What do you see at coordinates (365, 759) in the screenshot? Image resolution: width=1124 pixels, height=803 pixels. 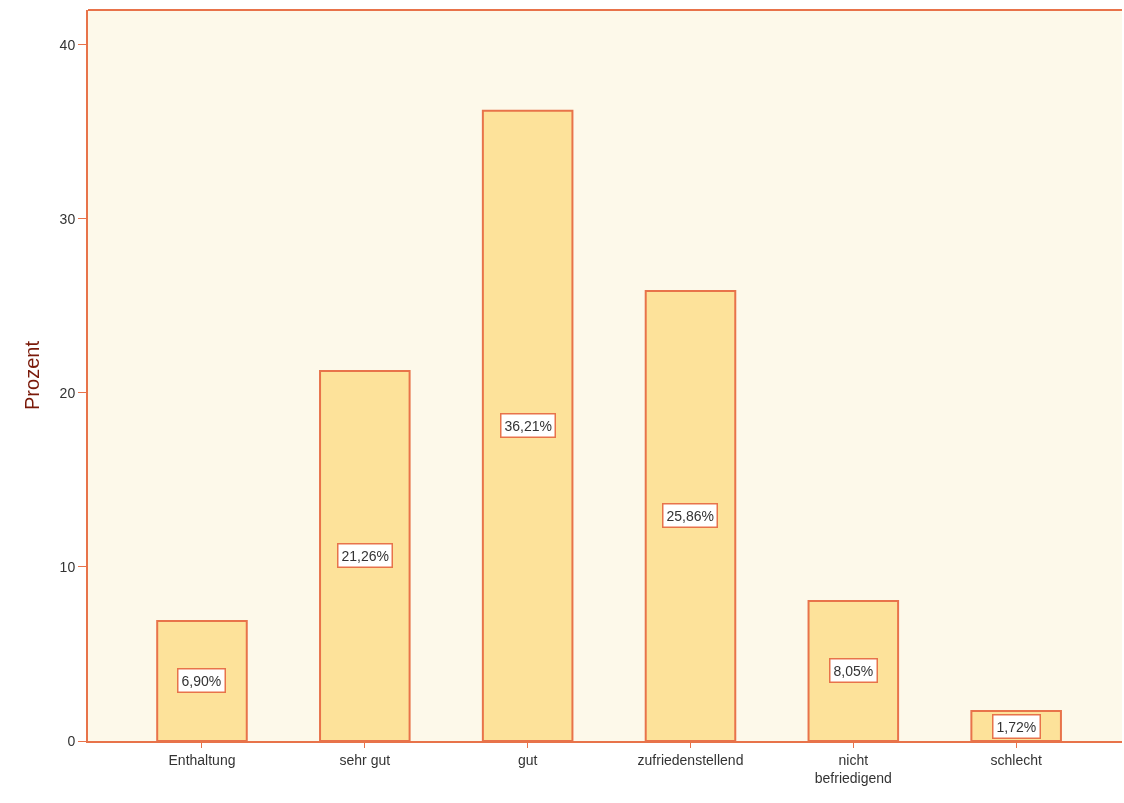 I see `x-tick-label: sehr gut` at bounding box center [365, 759].